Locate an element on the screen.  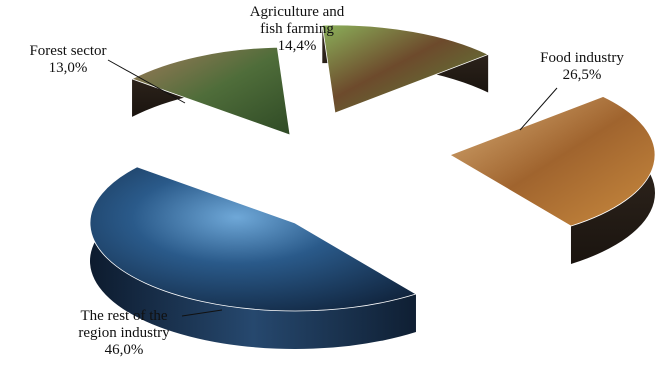
slice-rest-of-region-industry-name-label: The rest of the is located at coordinates (123, 316).